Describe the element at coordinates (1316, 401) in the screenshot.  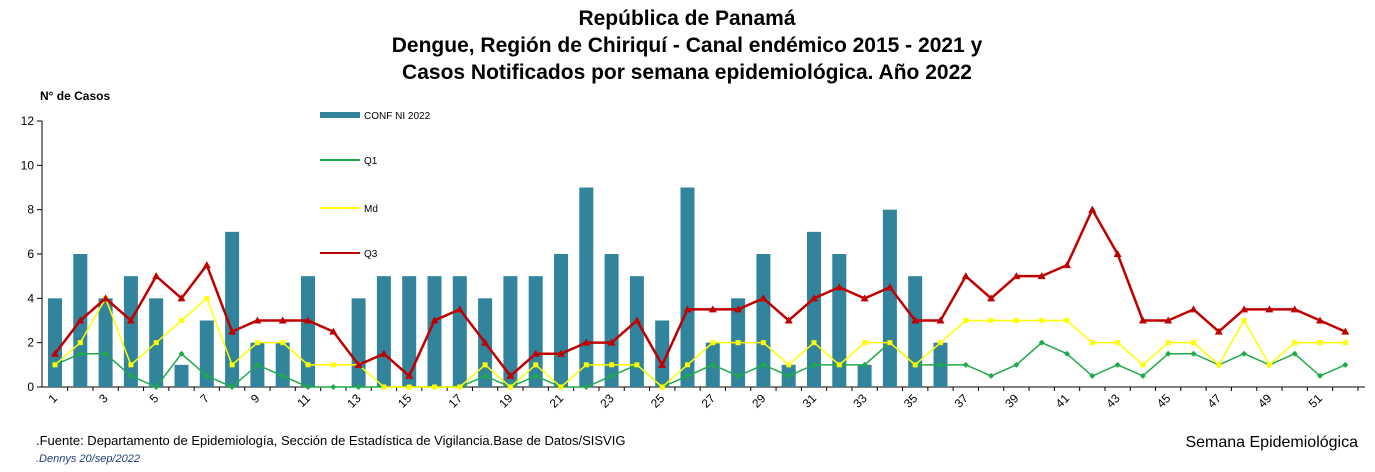
I see `x-tick-label: 51` at that location.